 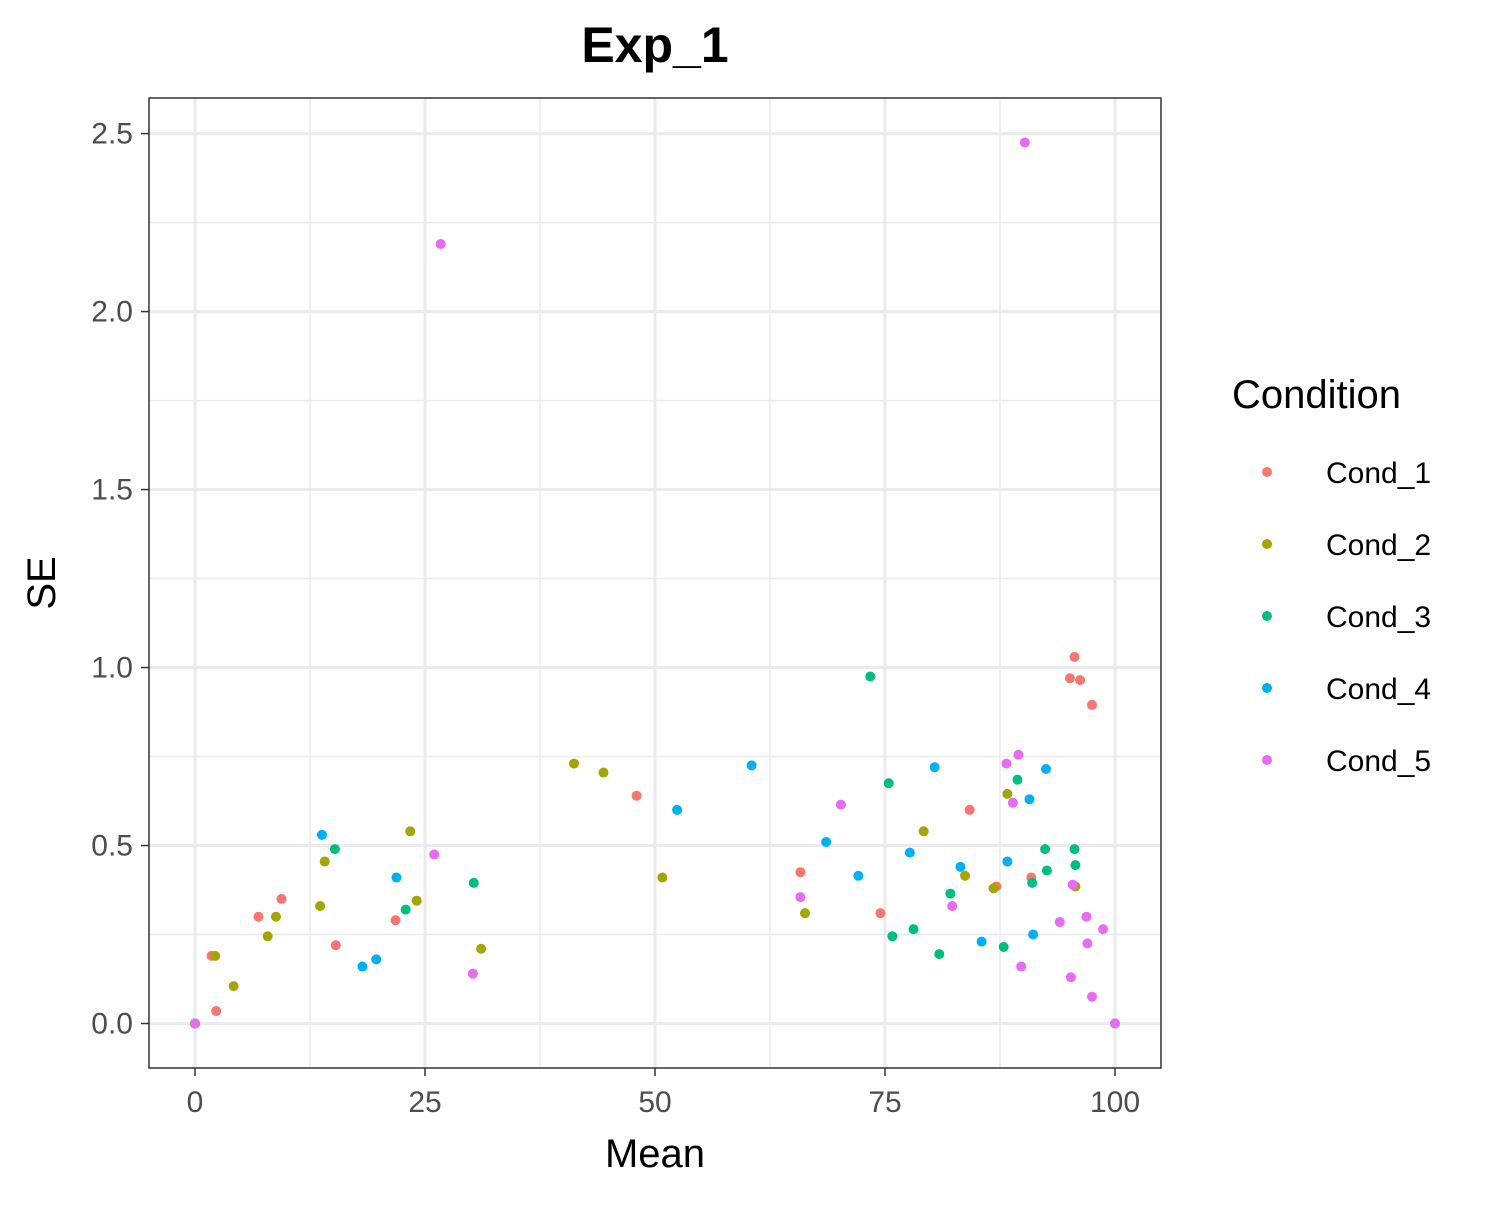 What do you see at coordinates (655, 1154) in the screenshot?
I see `x-axis-title: Mean` at bounding box center [655, 1154].